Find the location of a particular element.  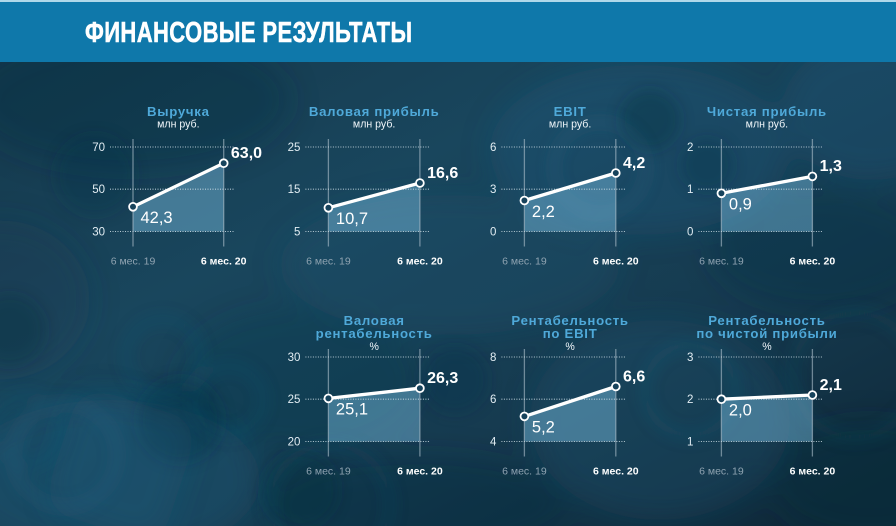

svg-text: 10,7 is located at coordinates (352, 219).